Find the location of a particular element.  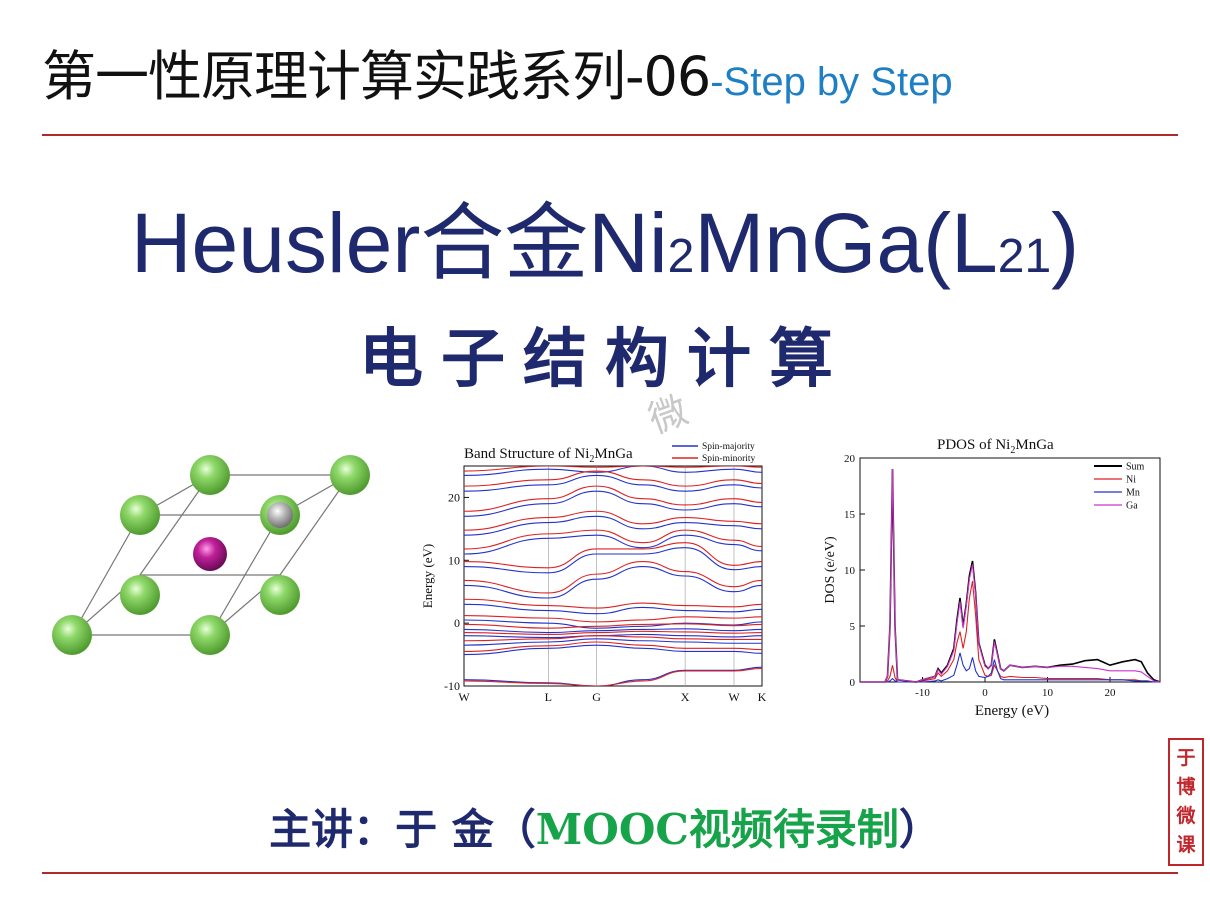

band-kpoint-label: L is located at coordinates (548, 697).